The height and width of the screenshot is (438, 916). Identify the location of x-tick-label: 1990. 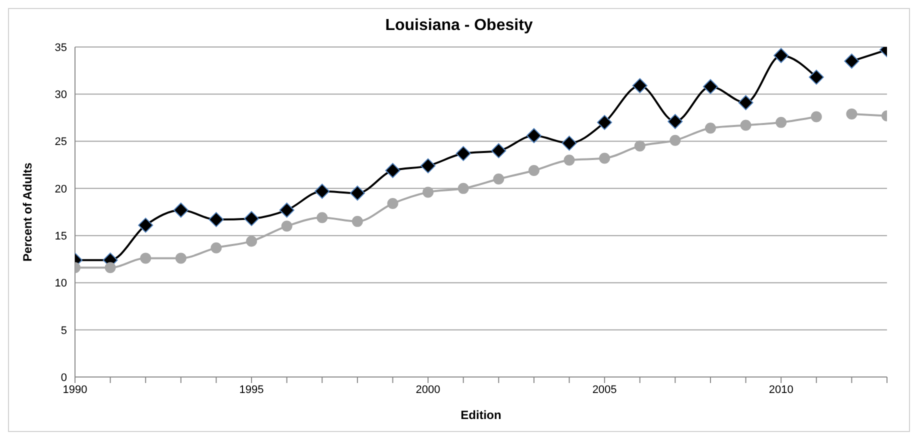
(75, 390).